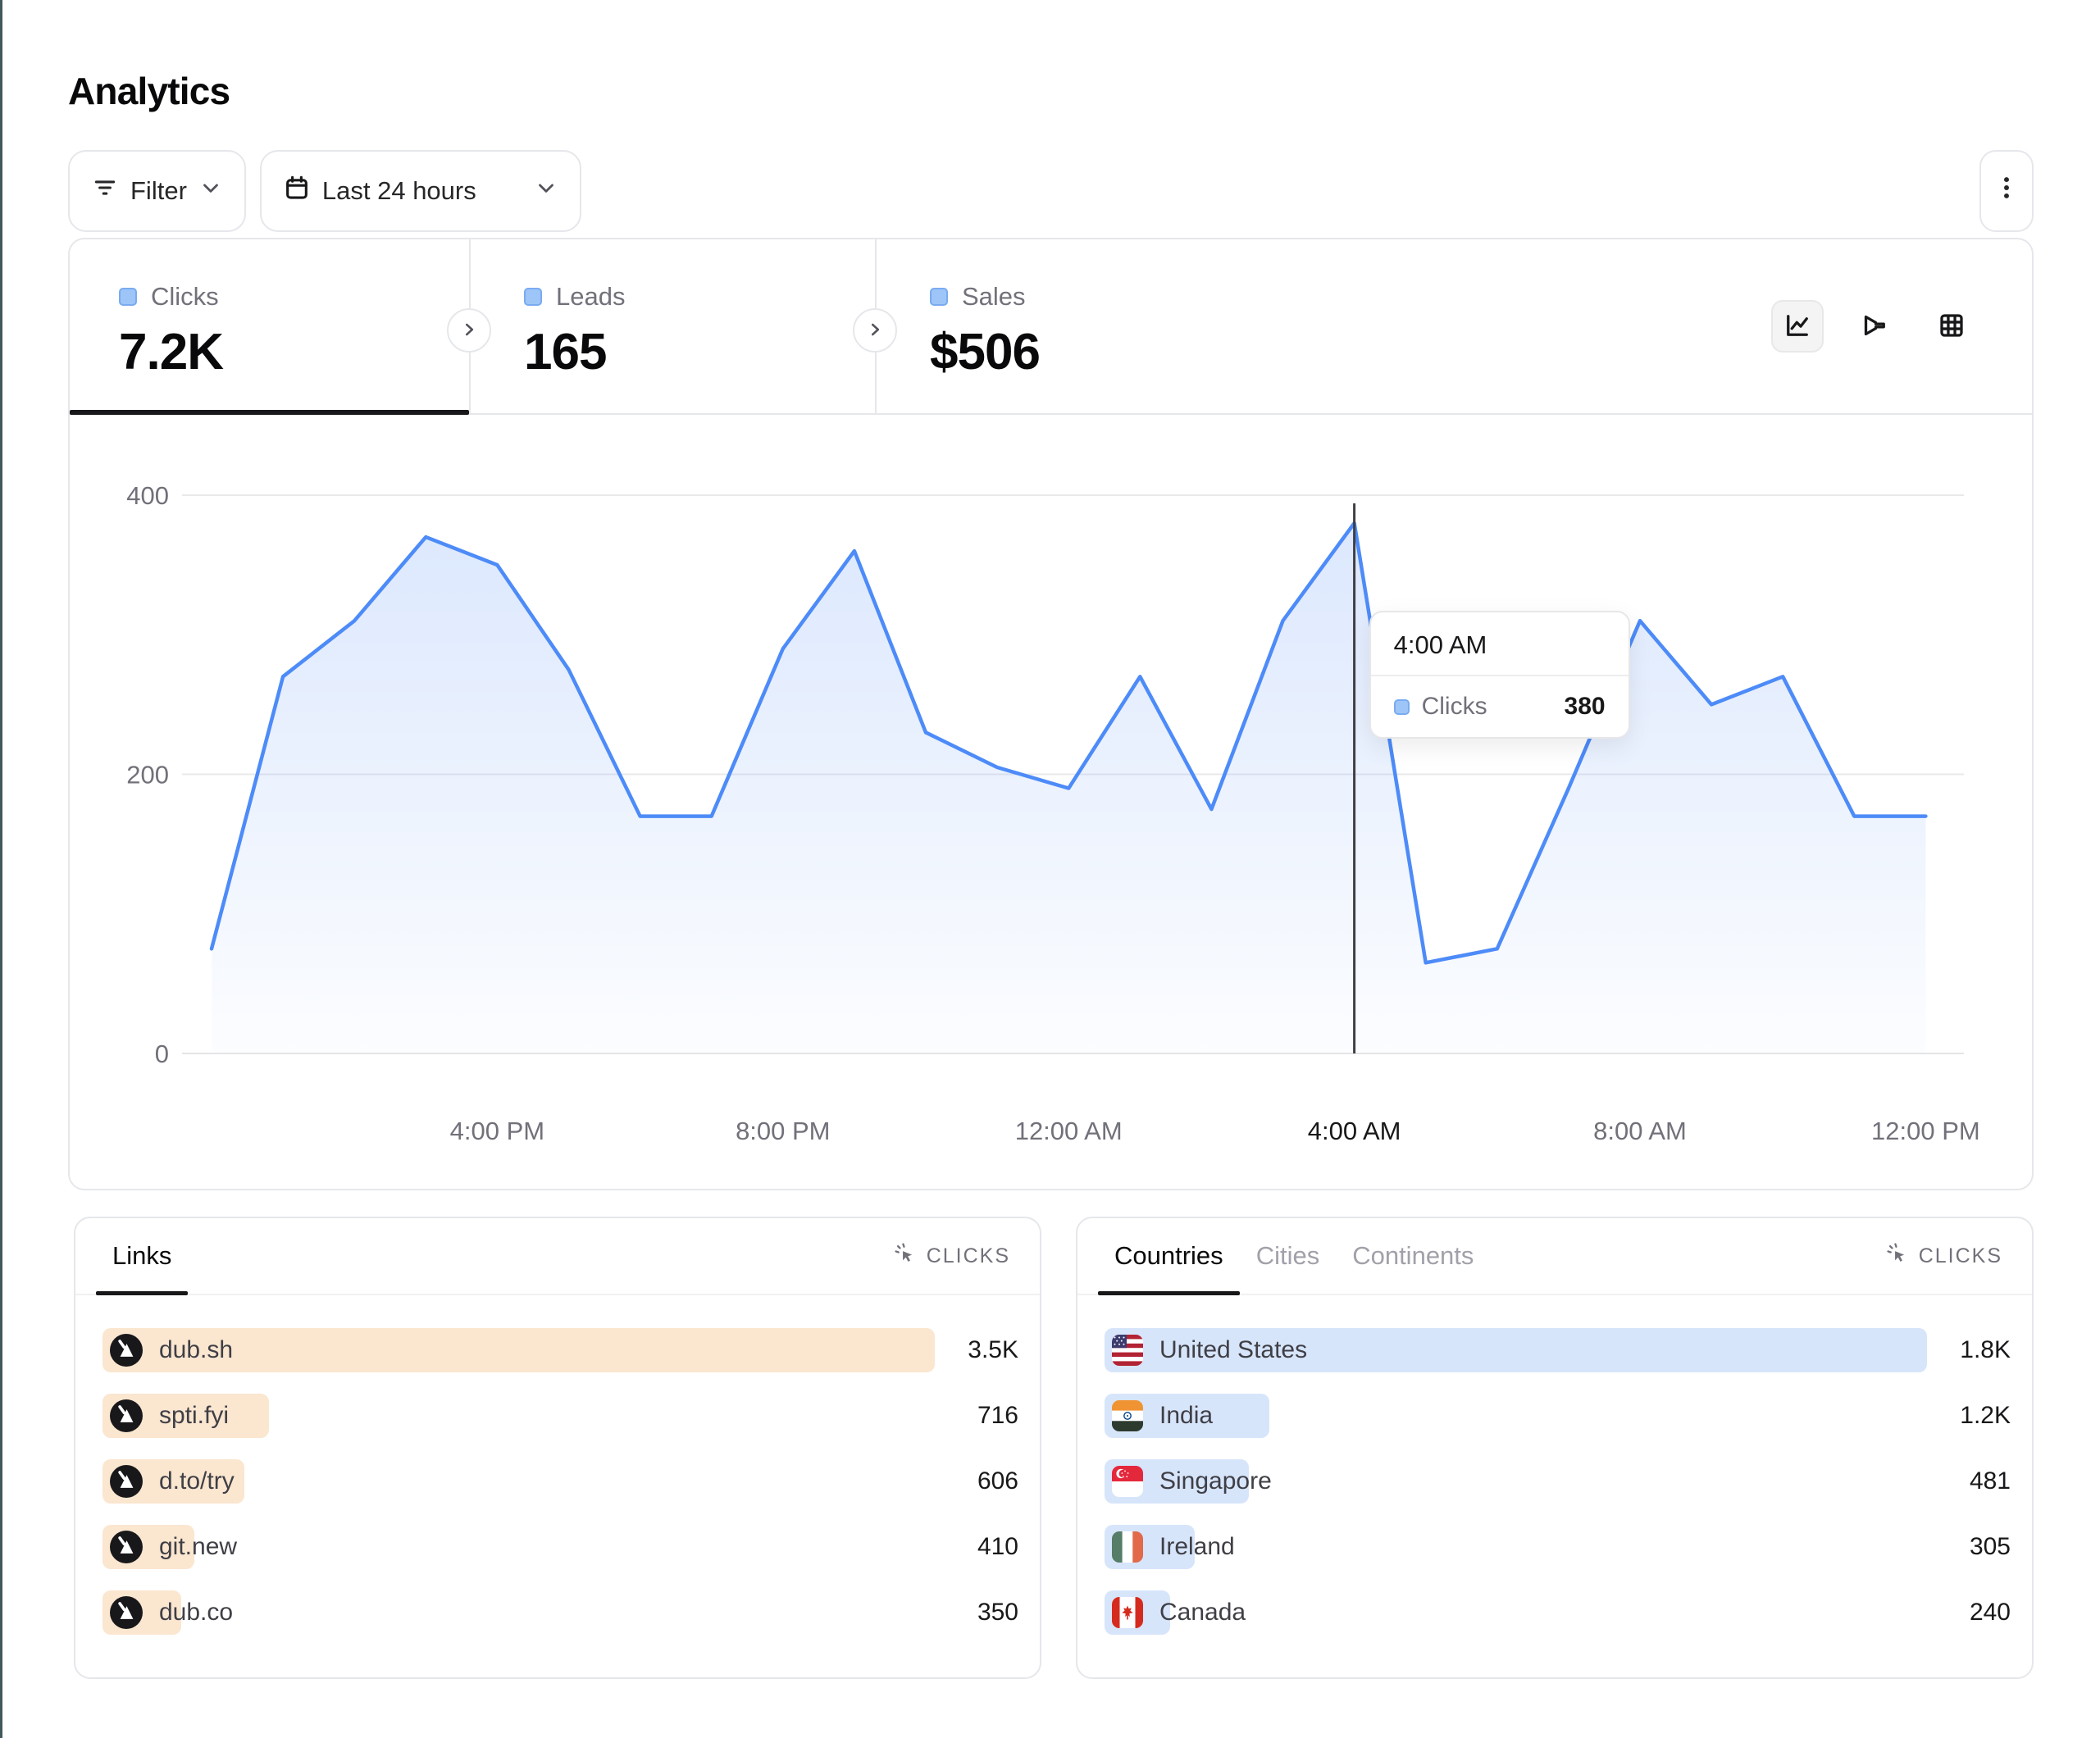  What do you see at coordinates (171, 352) in the screenshot?
I see `clicks-tab-value: 7.2K` at bounding box center [171, 352].